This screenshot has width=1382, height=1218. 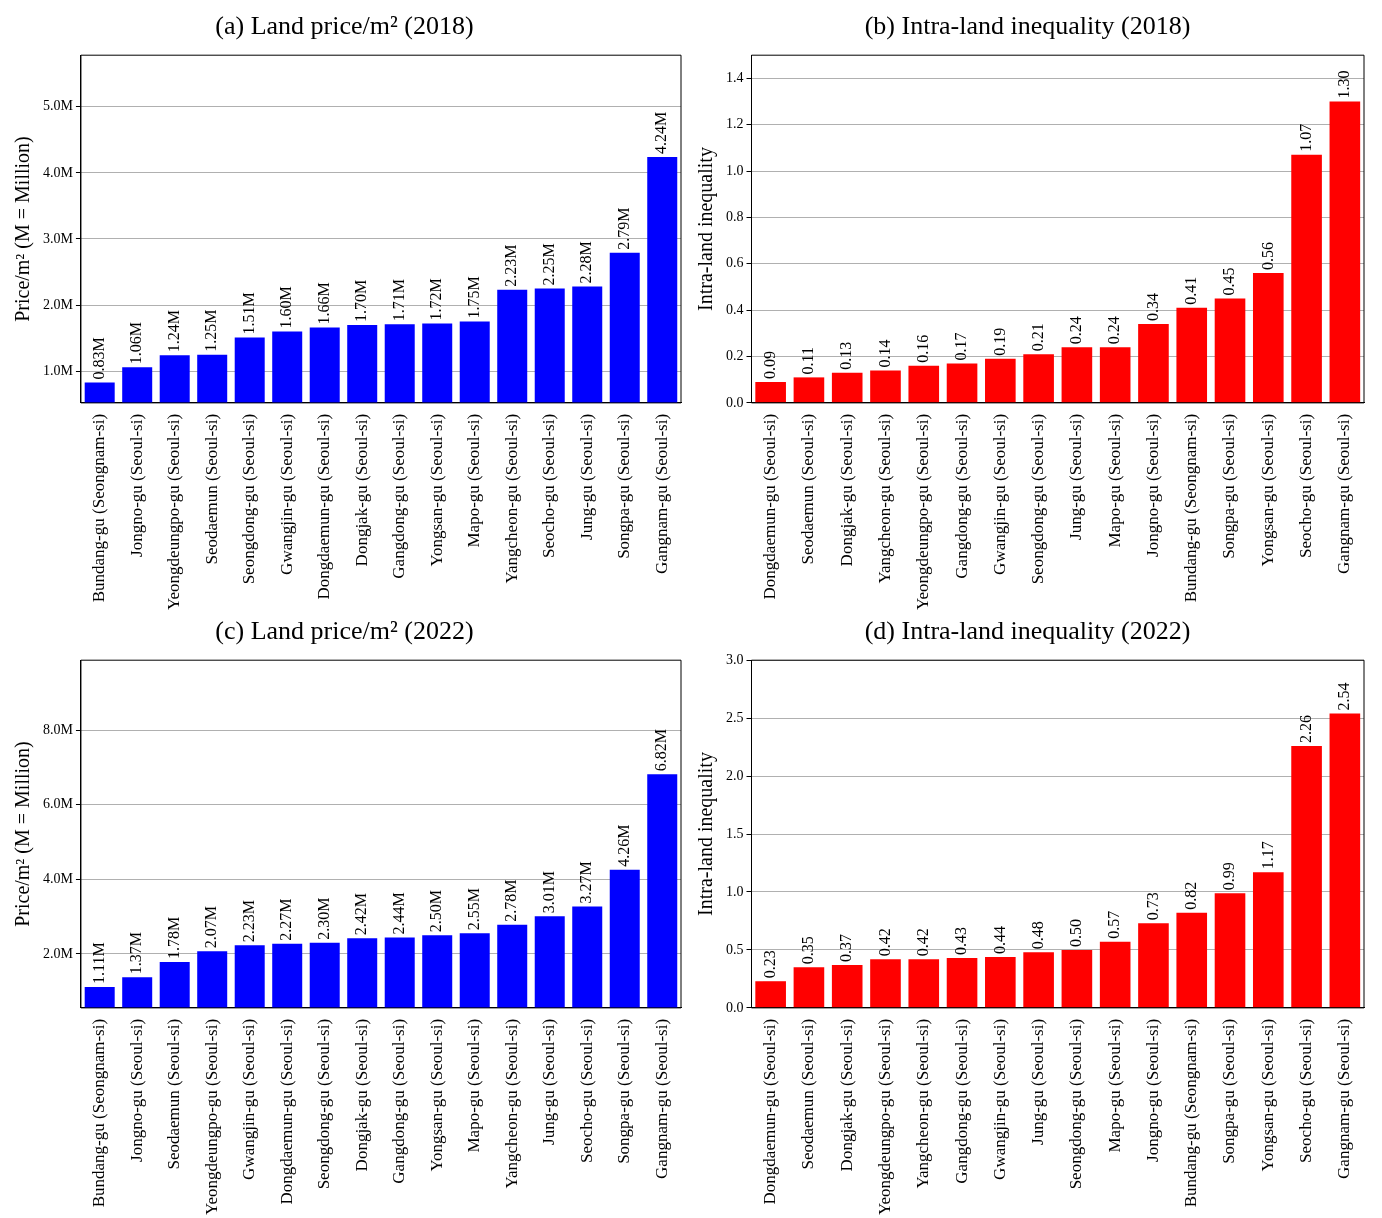 What do you see at coordinates (1229, 876) in the screenshot?
I see `data-label: 0.99` at bounding box center [1229, 876].